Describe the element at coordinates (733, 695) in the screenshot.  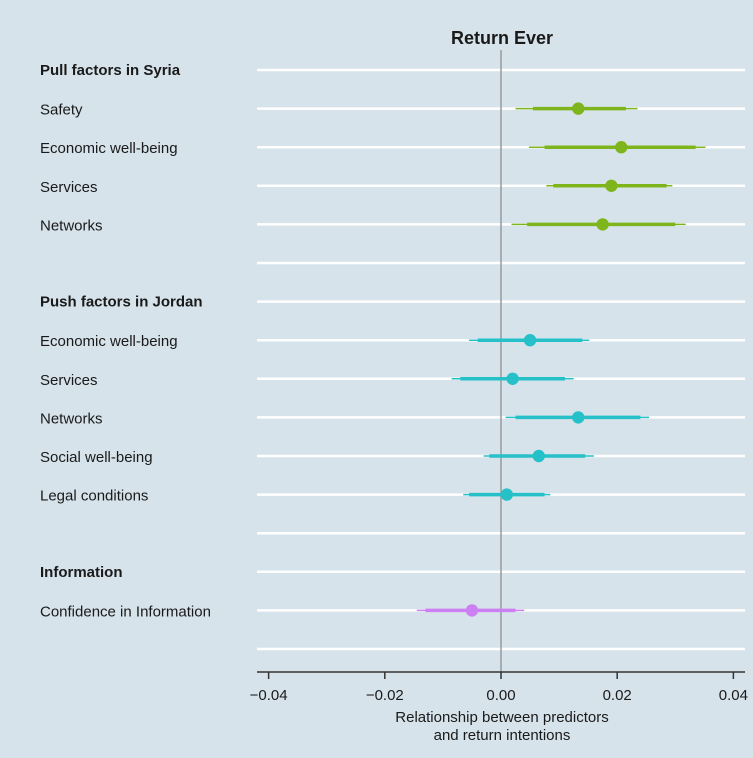
I see `x-tick-label: 0.04` at that location.